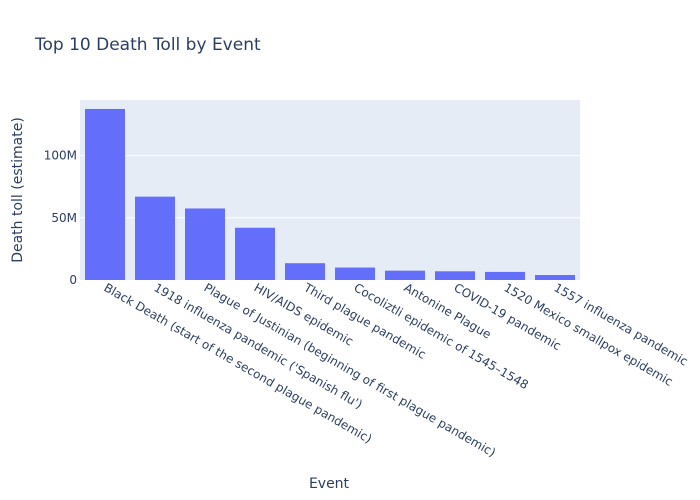 The image size is (700, 500). What do you see at coordinates (329, 484) in the screenshot?
I see `x-axis-title: Event` at bounding box center [329, 484].